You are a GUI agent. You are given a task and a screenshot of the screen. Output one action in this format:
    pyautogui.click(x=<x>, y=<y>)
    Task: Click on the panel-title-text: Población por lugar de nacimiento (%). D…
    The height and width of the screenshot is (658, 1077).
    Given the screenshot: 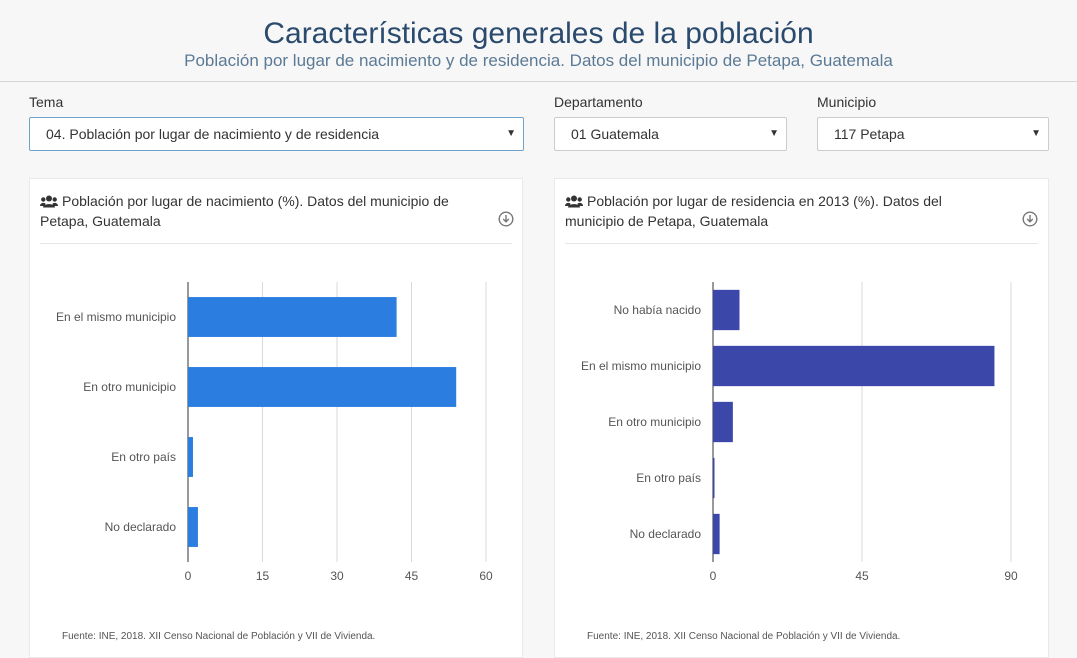 What is the action you would take?
    pyautogui.click(x=244, y=211)
    